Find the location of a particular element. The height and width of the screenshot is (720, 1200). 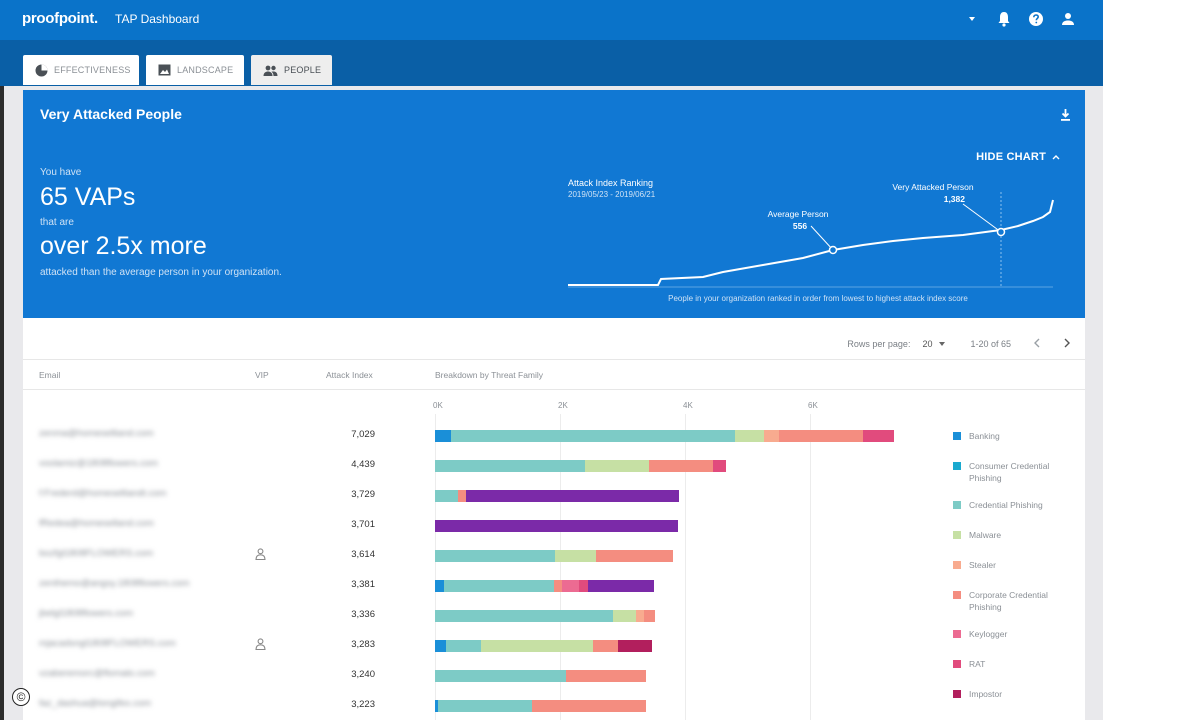

email-cell: zenma@homeselliand.com is located at coordinates (96, 433).